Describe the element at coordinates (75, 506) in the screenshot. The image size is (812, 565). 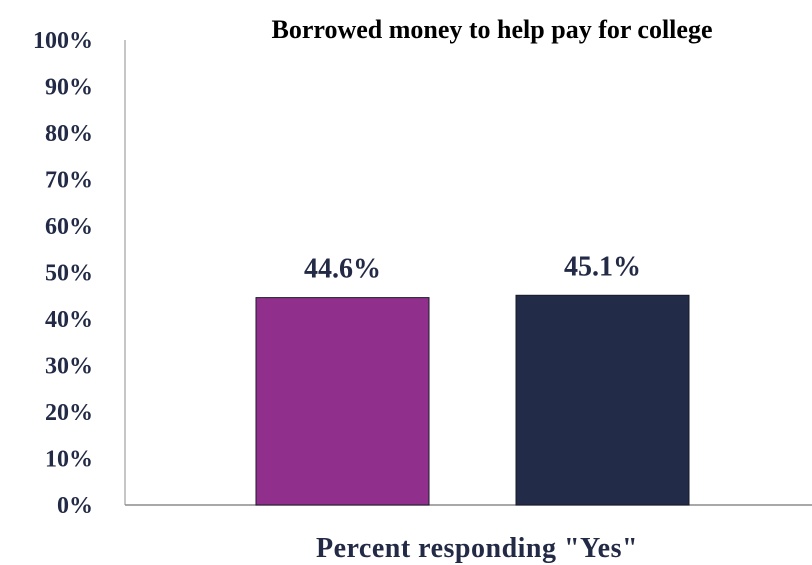
I see `y-tick-label: 0%` at that location.